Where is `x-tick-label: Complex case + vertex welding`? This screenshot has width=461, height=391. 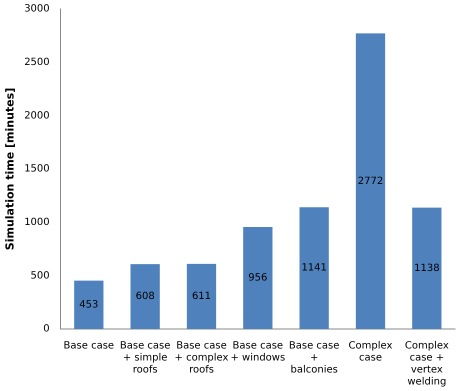
x-tick-label: Complex case + vertex welding is located at coordinates (426, 364).